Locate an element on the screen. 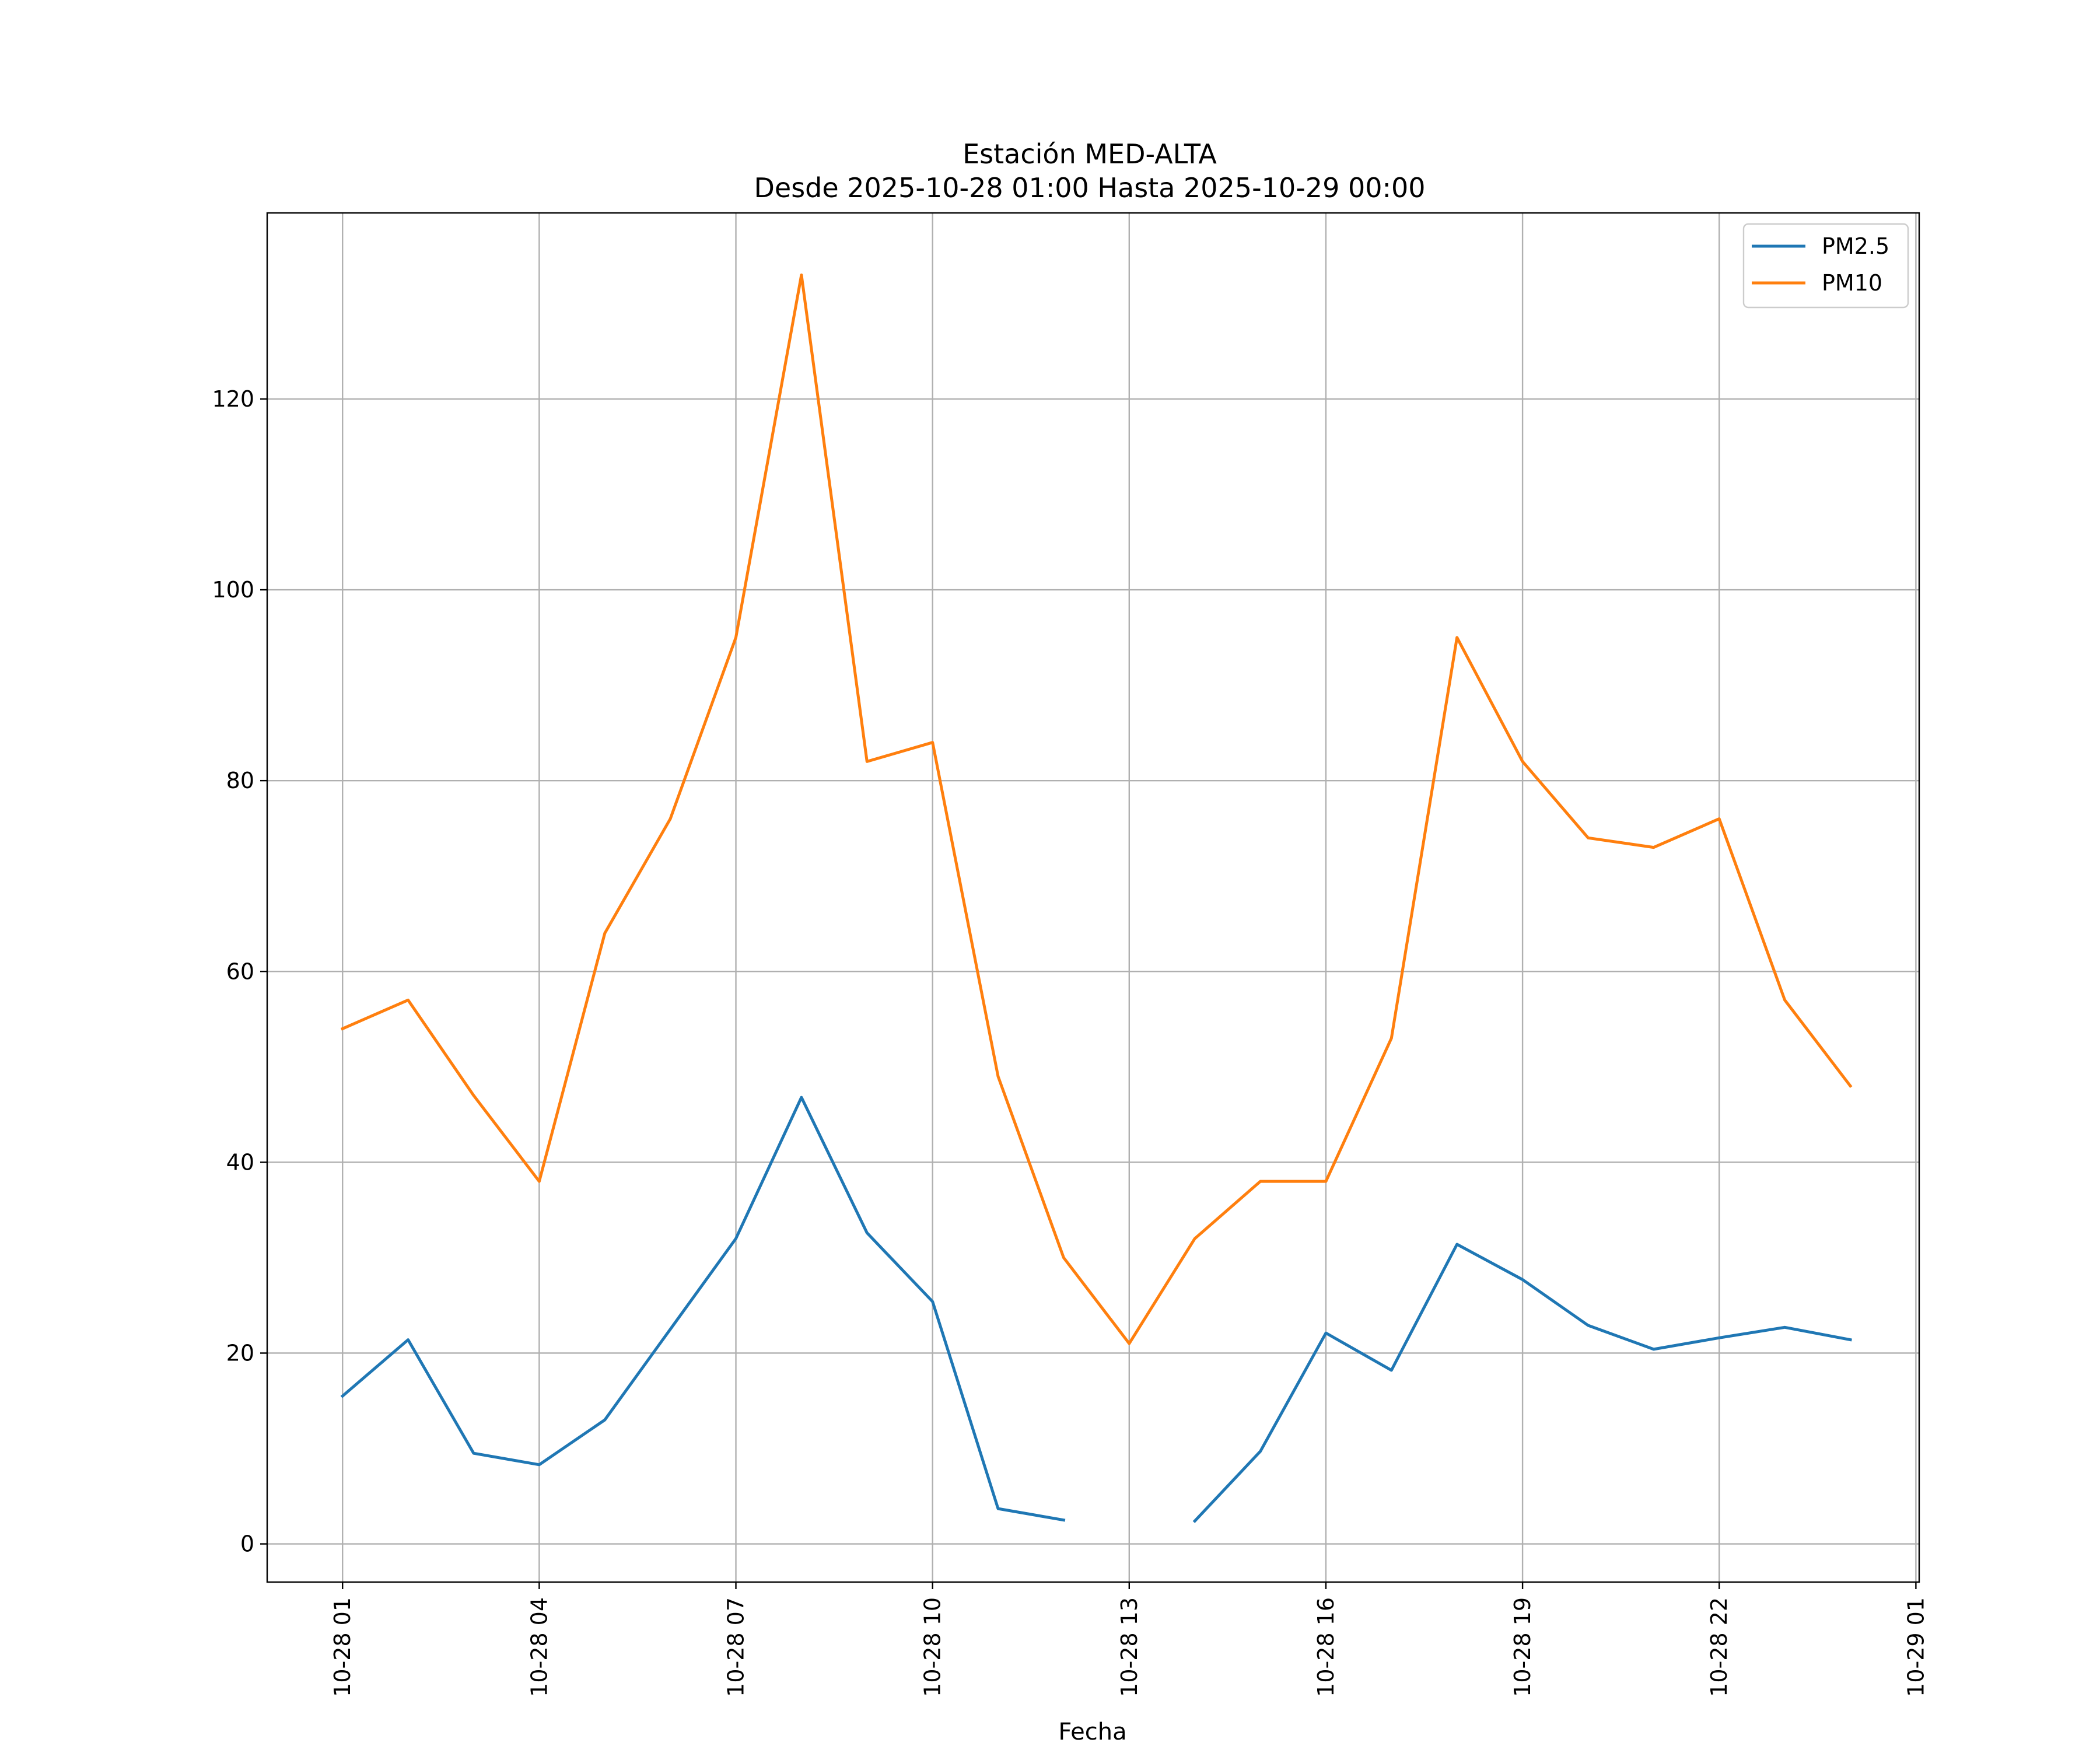 The height and width of the screenshot is (1753, 2100). x-tick-label: 10-28 13 is located at coordinates (1129, 1647).